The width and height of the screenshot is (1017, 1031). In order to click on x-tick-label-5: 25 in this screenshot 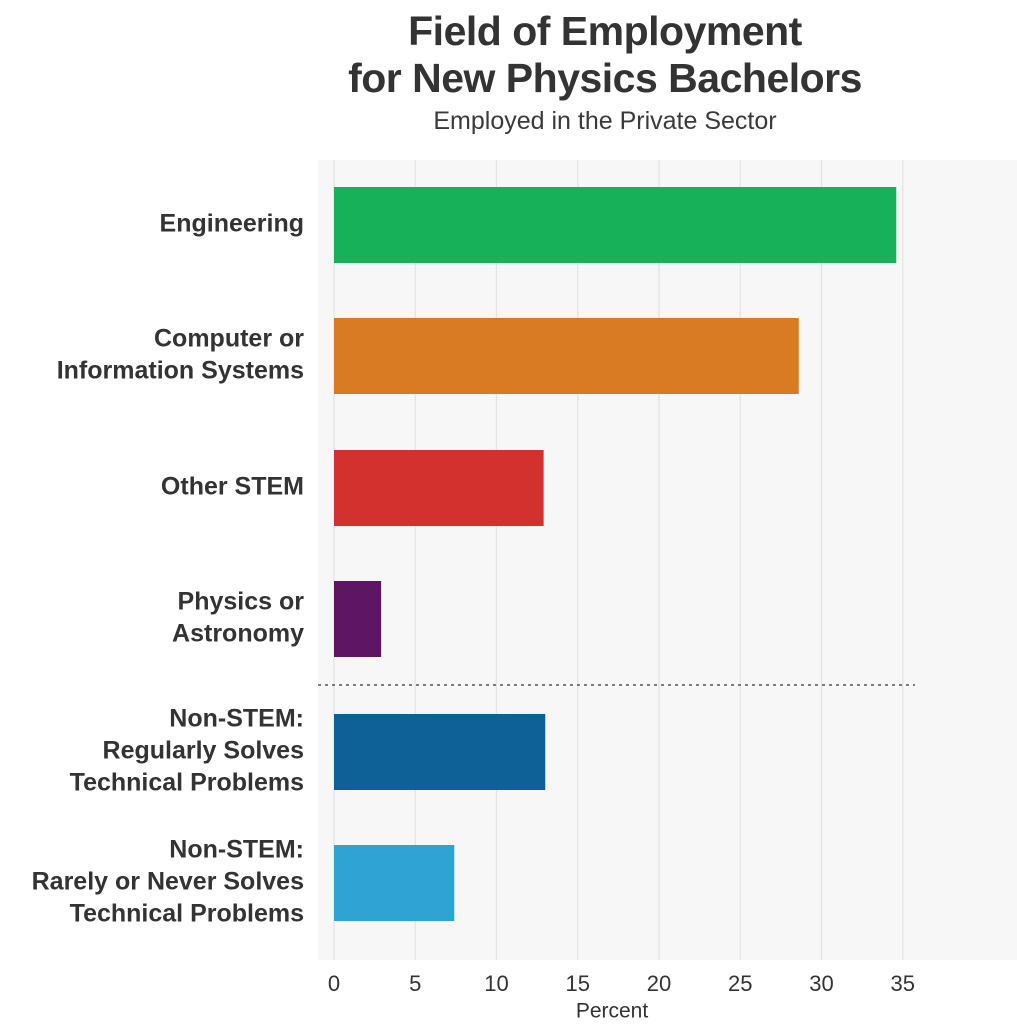, I will do `click(740, 983)`.